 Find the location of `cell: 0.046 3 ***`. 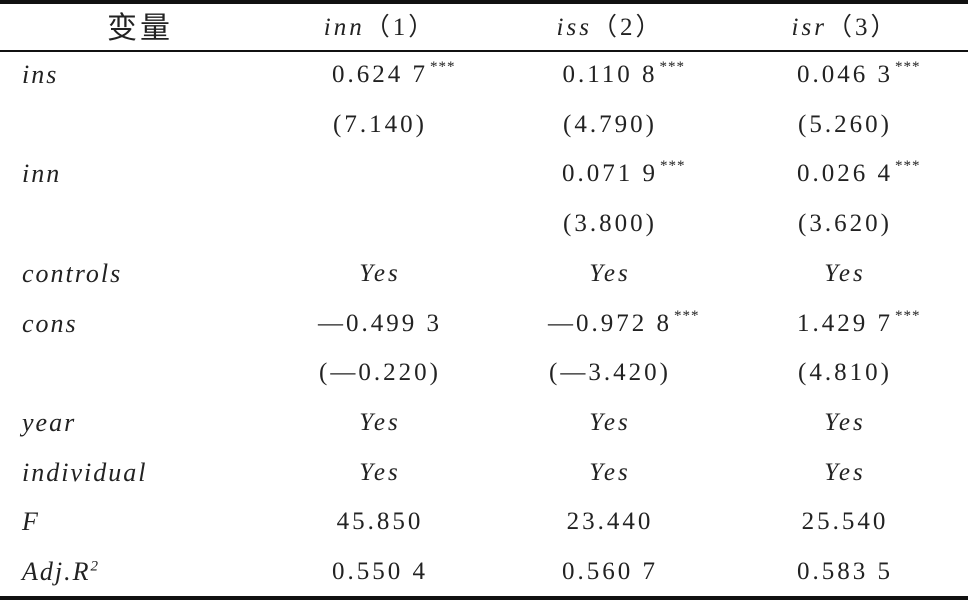

cell: 0.046 3 *** is located at coordinates (859, 74).